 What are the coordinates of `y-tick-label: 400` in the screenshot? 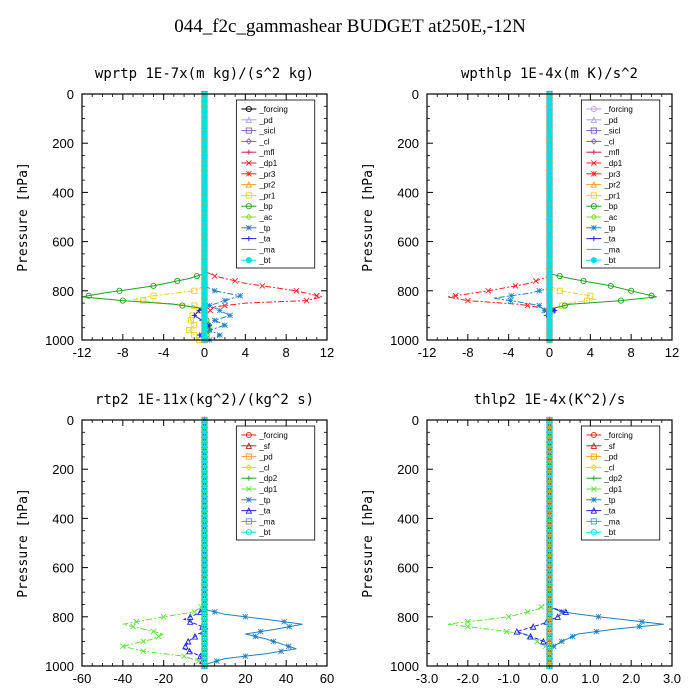 It's located at (63, 192).